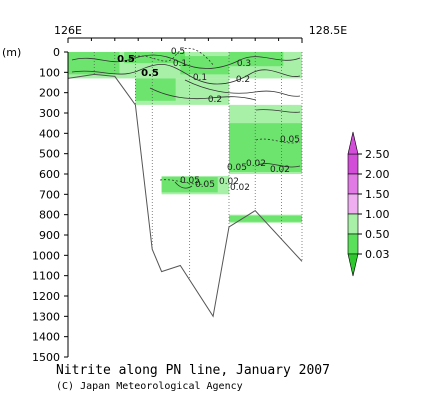 This screenshot has width=430, height=405. What do you see at coordinates (49, 194) in the screenshot?
I see `y-tick-label-700: 700` at bounding box center [49, 194].